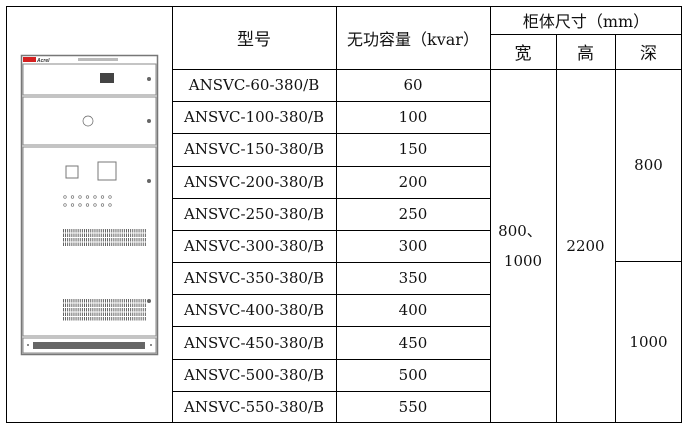 This screenshot has height=429, width=689. What do you see at coordinates (648, 165) in the screenshot?
I see `depth-value-upper: 800` at bounding box center [648, 165].